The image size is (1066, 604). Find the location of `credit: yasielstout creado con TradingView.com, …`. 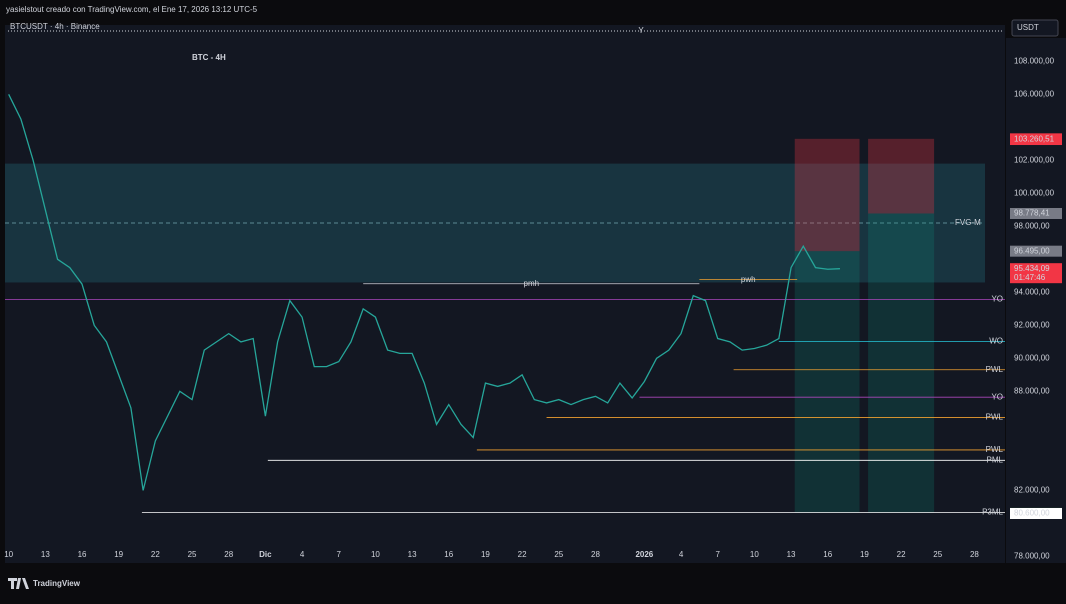

credit: yasielstout creado con TradingView.com, … is located at coordinates (132, 9).